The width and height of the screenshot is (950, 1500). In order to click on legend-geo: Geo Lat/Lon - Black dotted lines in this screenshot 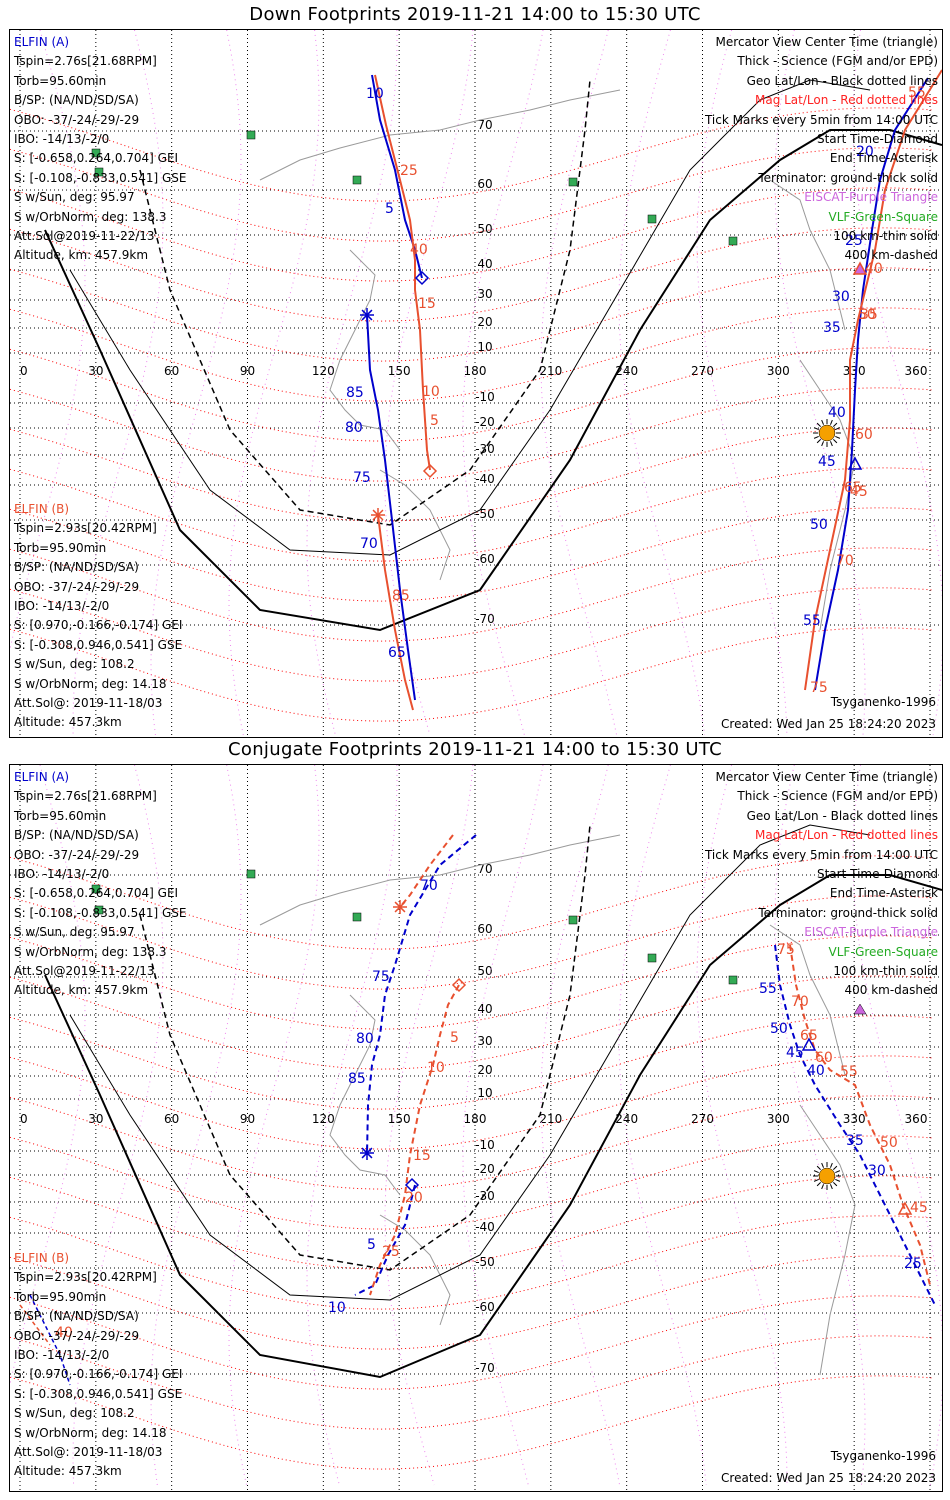, I will do `click(842, 80)`.